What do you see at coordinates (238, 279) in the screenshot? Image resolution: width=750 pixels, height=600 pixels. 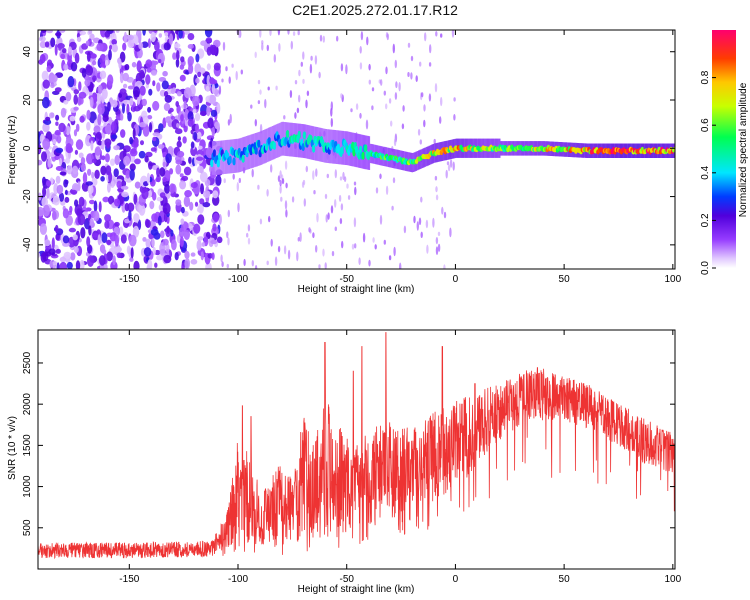 I see `x-tick-label: -100` at bounding box center [238, 279].